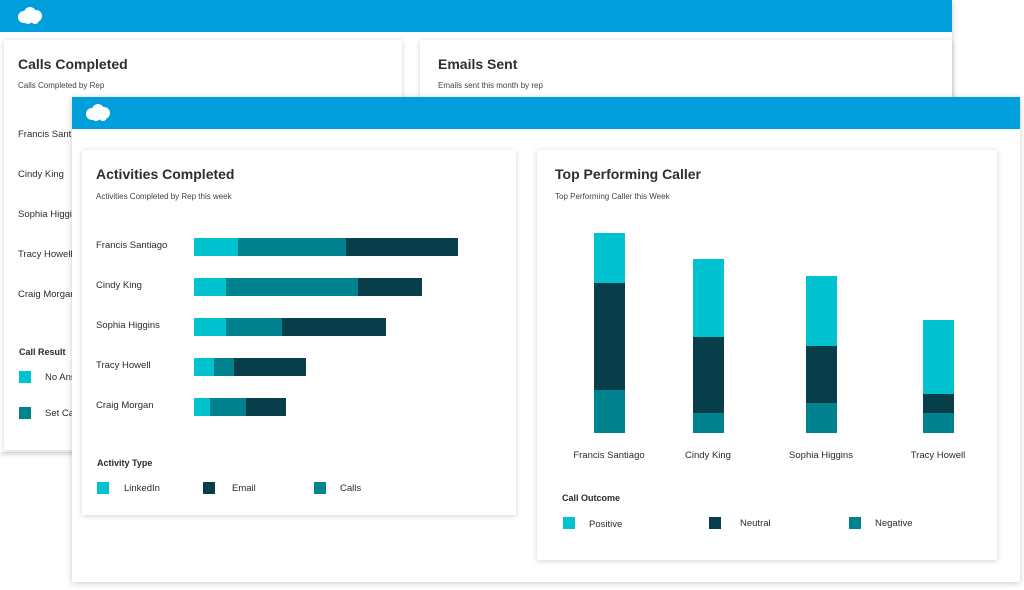  I want to click on set-call-label: Set Call, so click(62, 413).